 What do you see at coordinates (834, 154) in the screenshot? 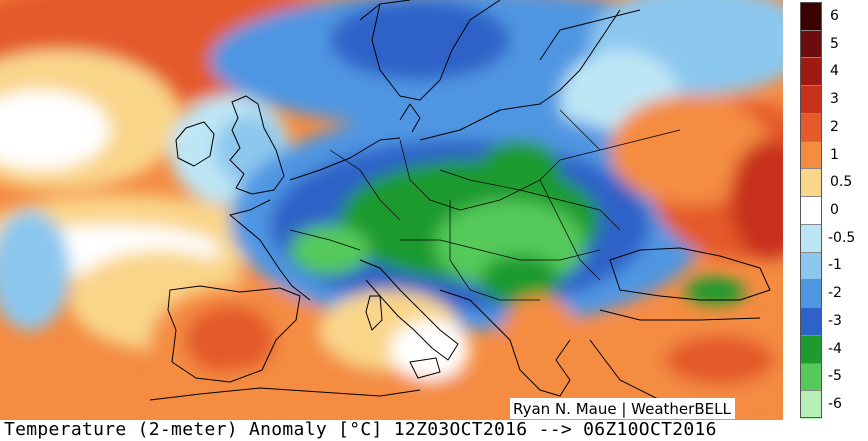
I see `colorbar-label: 1` at bounding box center [834, 154].